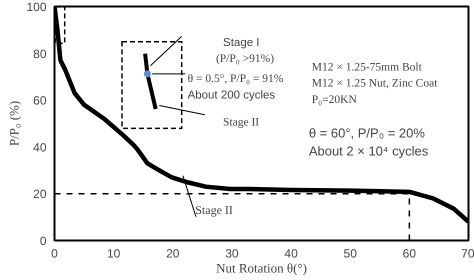 The width and height of the screenshot is (474, 280). Describe the element at coordinates (335, 100) in the screenshot. I see `annotation: P₀=20KN` at that location.